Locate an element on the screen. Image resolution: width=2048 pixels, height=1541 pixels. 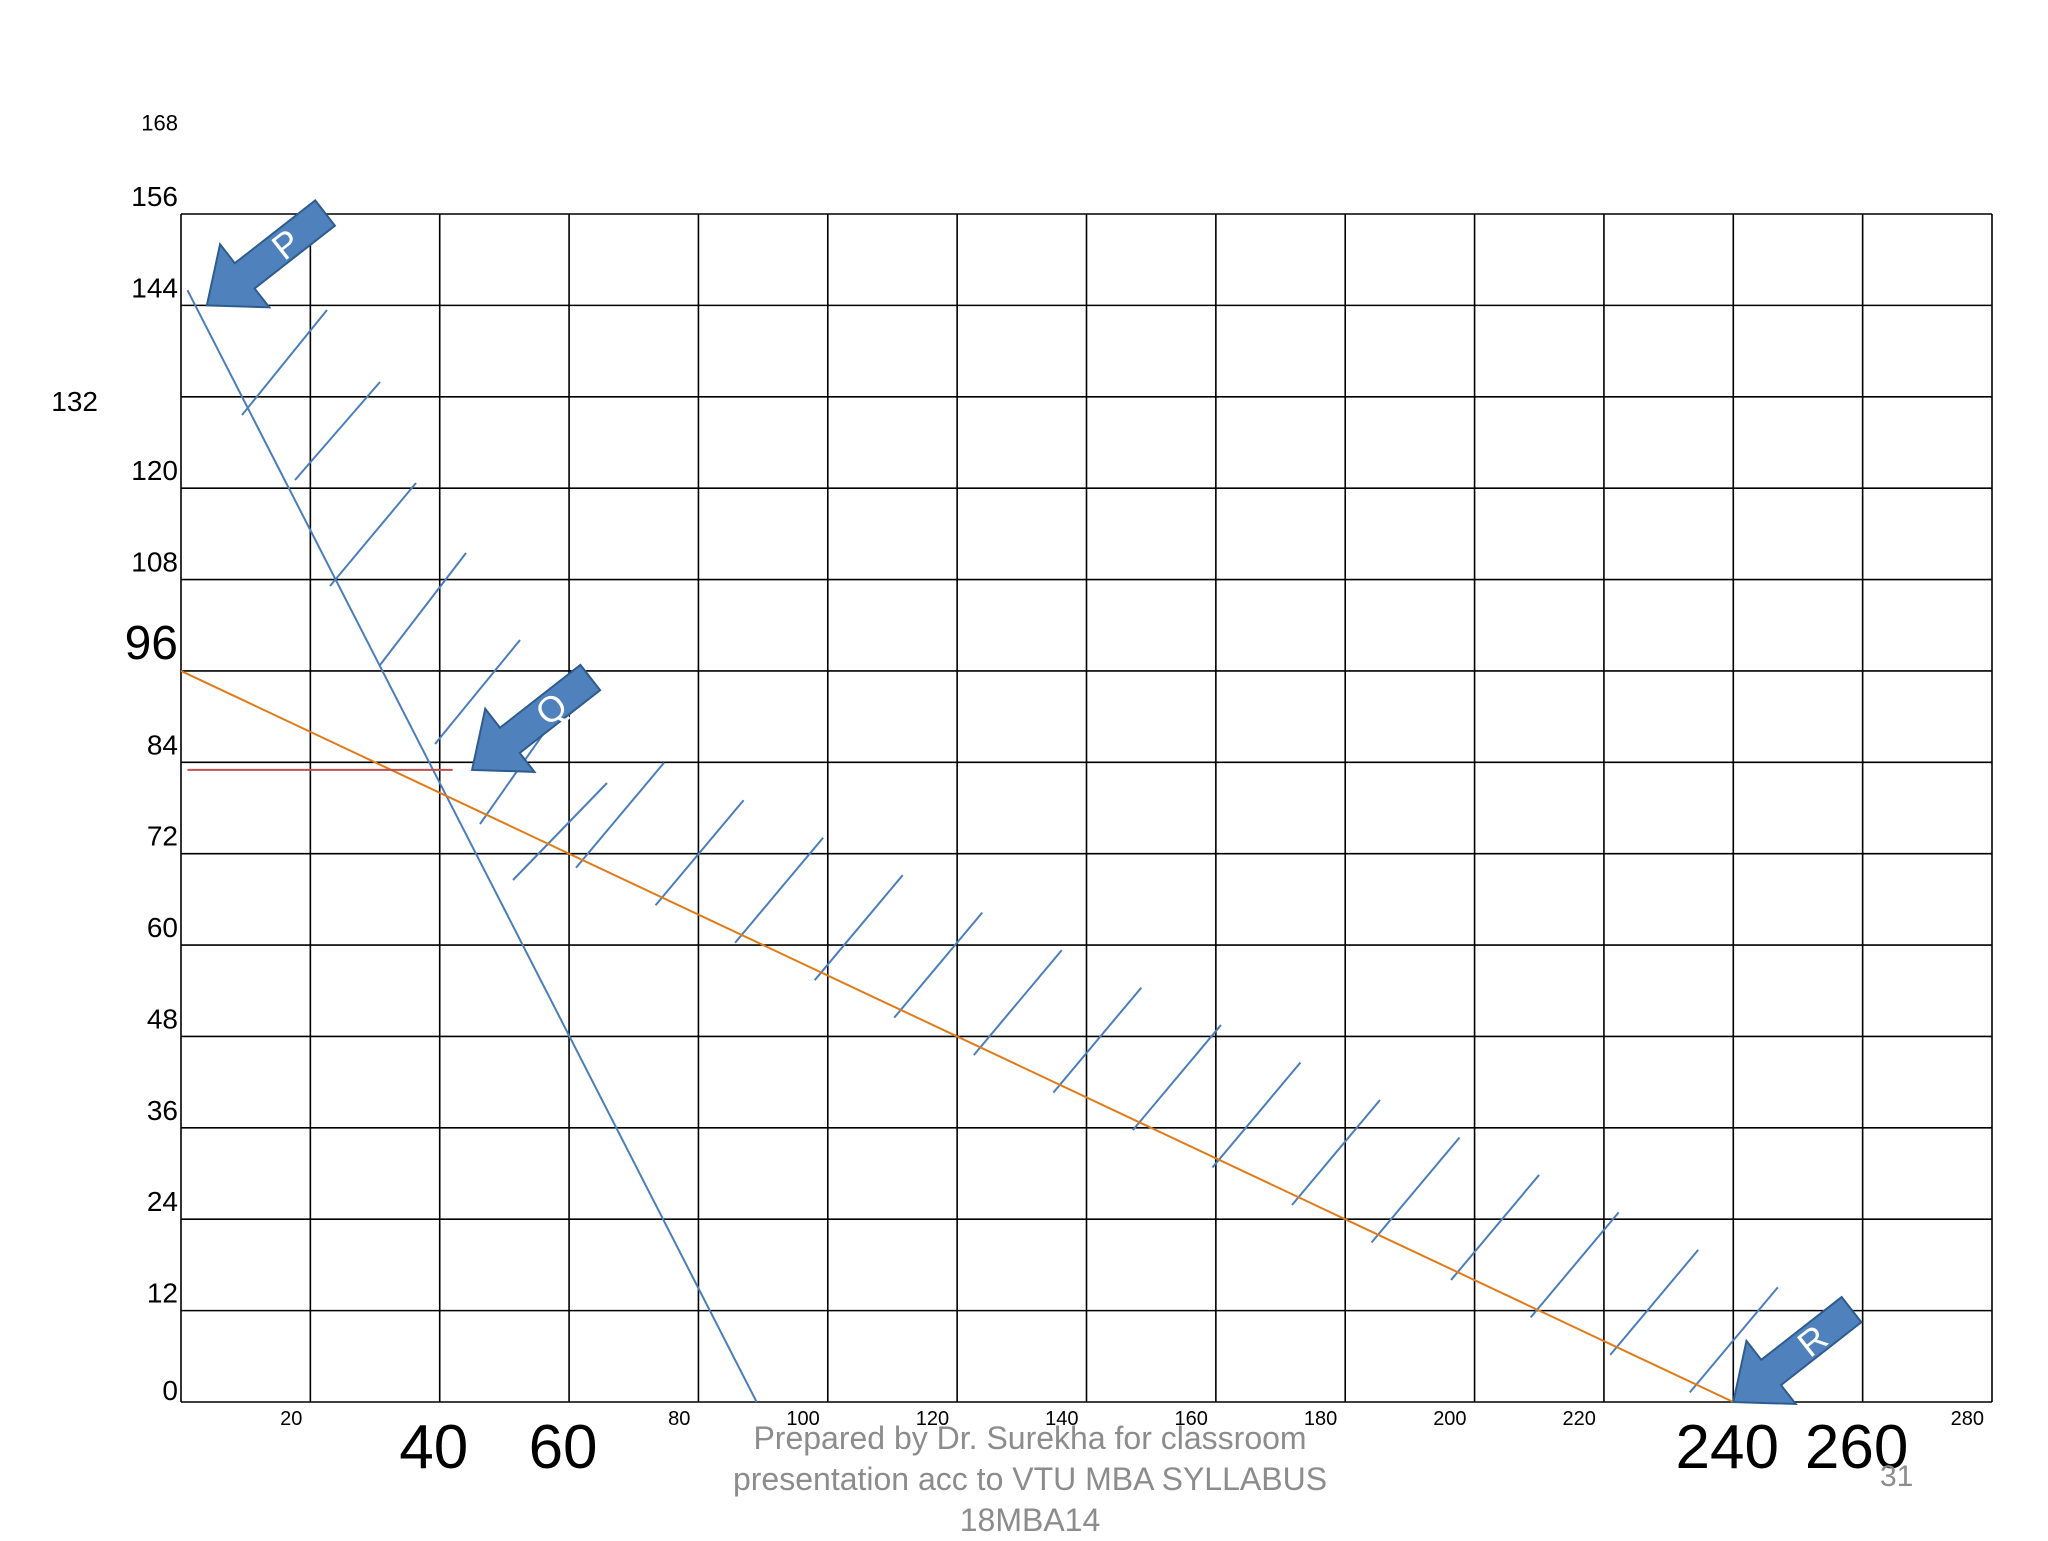
slide-number: 31 is located at coordinates (1897, 1476).